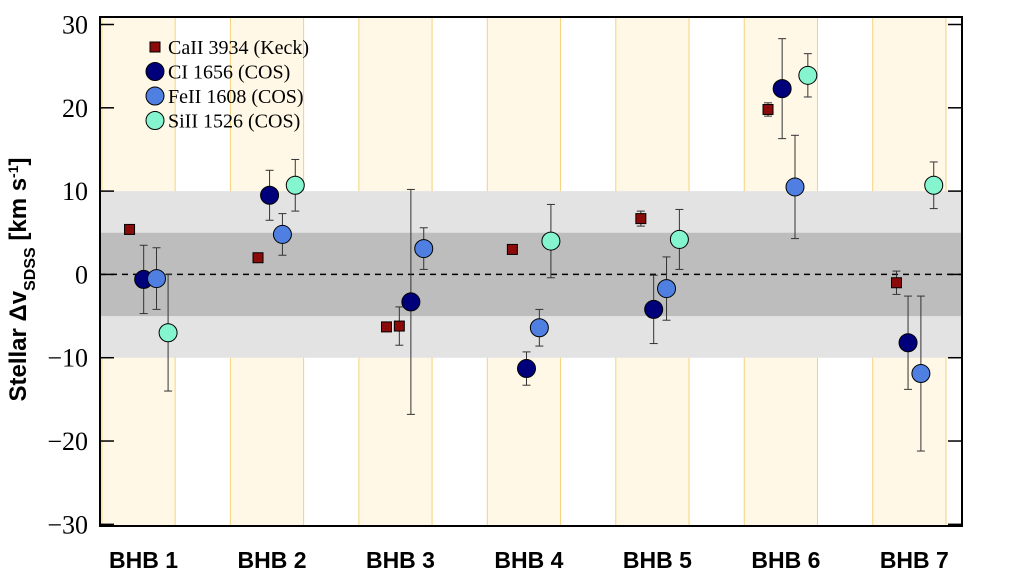 This screenshot has width=1020, height=573. What do you see at coordinates (30, 269) in the screenshot?
I see `y-axis-label-part: SDSS` at bounding box center [30, 269].